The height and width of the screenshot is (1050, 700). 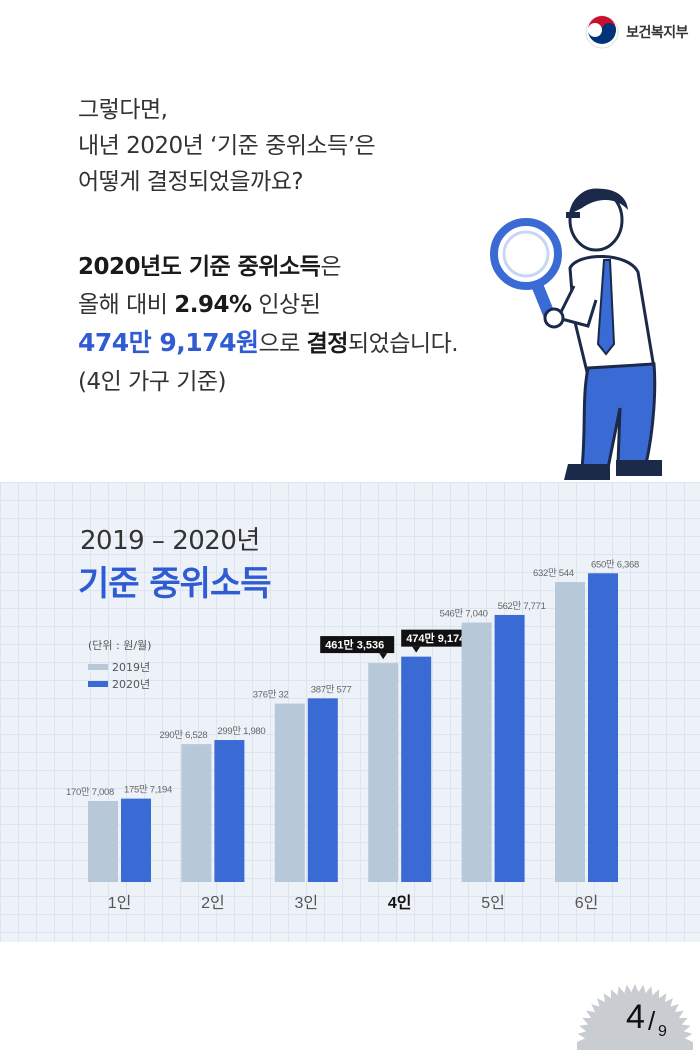 I want to click on bar-3인-2019년, so click(x=289, y=792).